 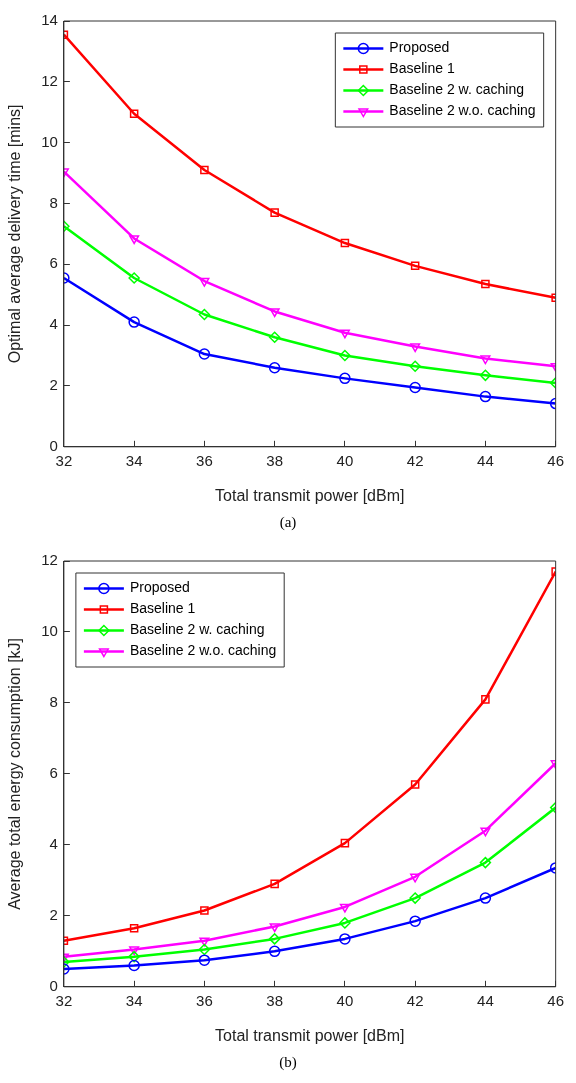 What do you see at coordinates (15, 773) in the screenshot?
I see `y-axis-title: Average total energy consumption [kJ]` at bounding box center [15, 773].